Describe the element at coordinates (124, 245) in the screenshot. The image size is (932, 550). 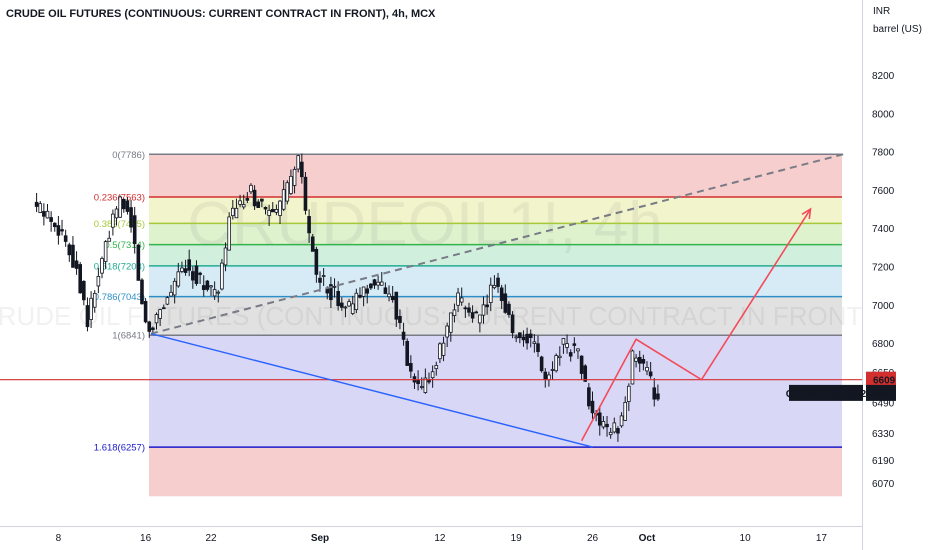
I see `fib-level-label: 0.5(7314)` at that location.